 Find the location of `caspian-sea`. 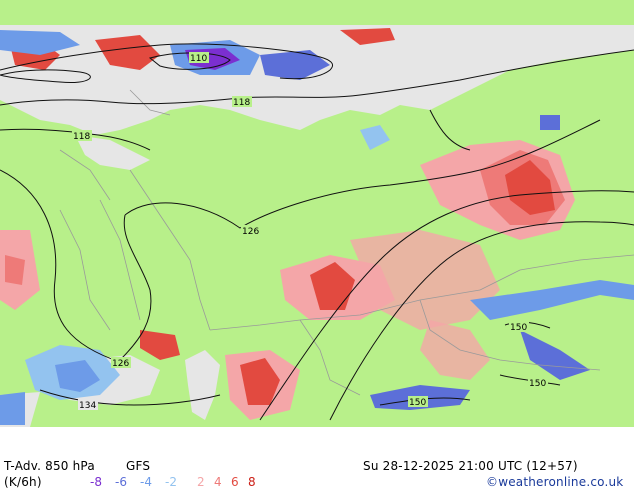

caspian-sea is located at coordinates (202, 385).